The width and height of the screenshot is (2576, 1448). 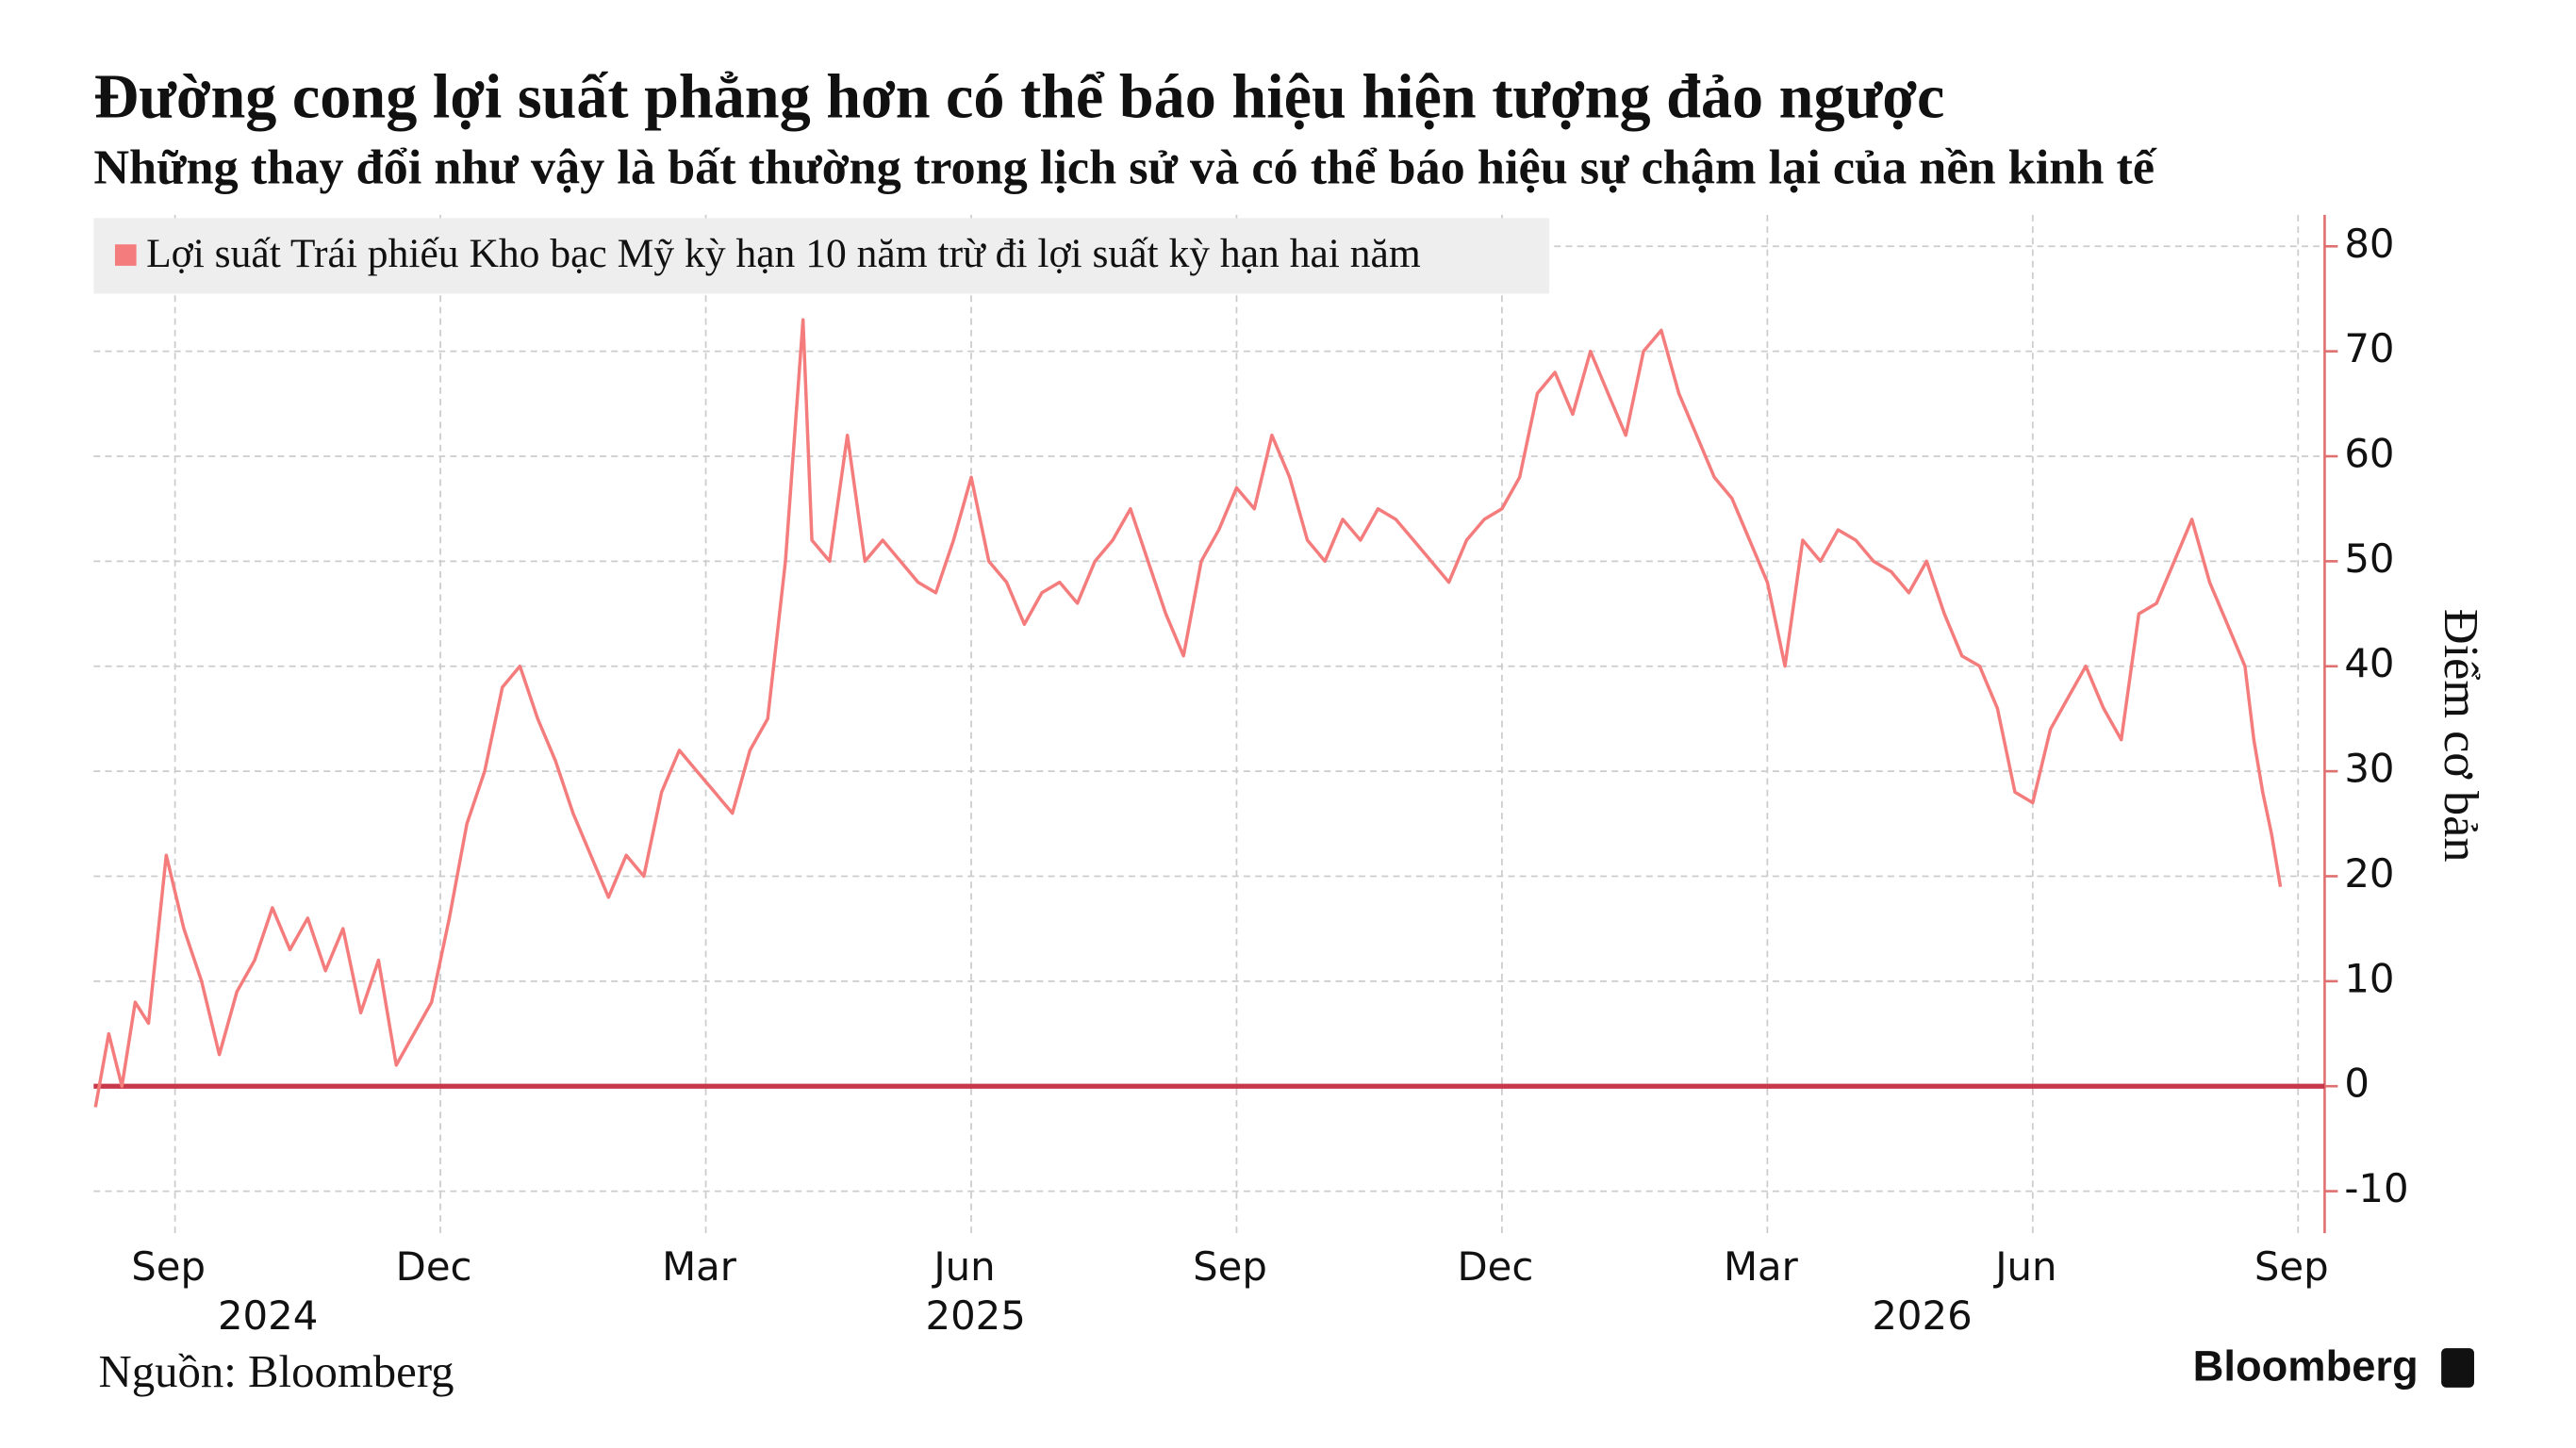 What do you see at coordinates (2369, 244) in the screenshot?
I see `y-tick-label: 80` at bounding box center [2369, 244].